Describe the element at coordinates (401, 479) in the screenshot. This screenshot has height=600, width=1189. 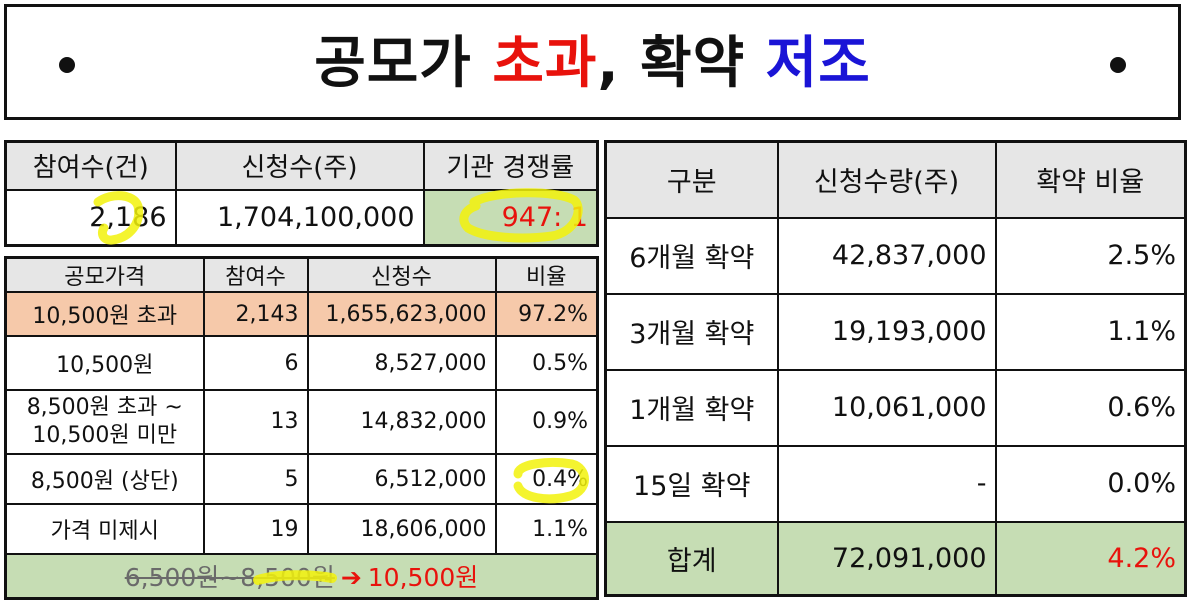
I see `price-shares: 6,512,000` at that location.